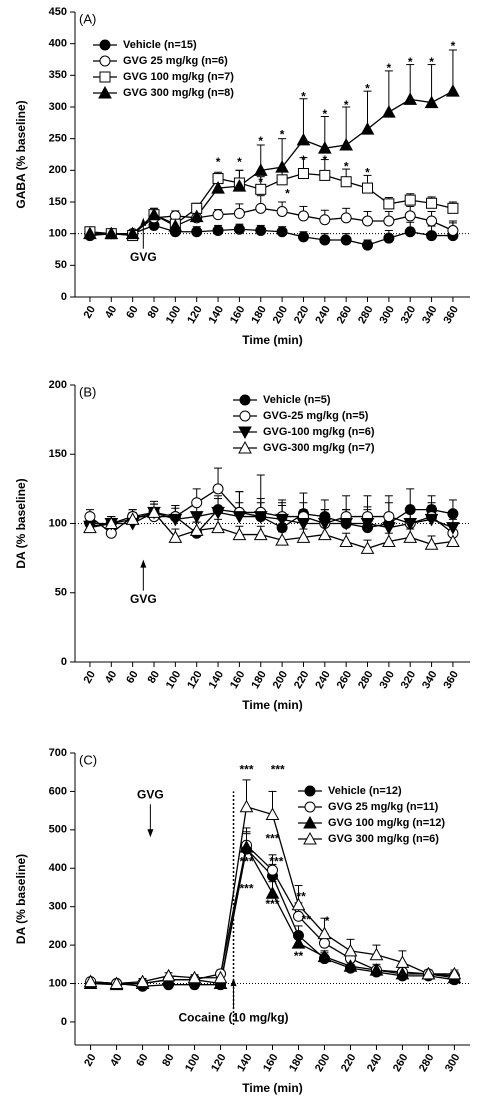 This screenshot has height=1100, width=486. Describe the element at coordinates (365, 791) in the screenshot. I see `legend-label: Vehicle (n=12)` at that location.